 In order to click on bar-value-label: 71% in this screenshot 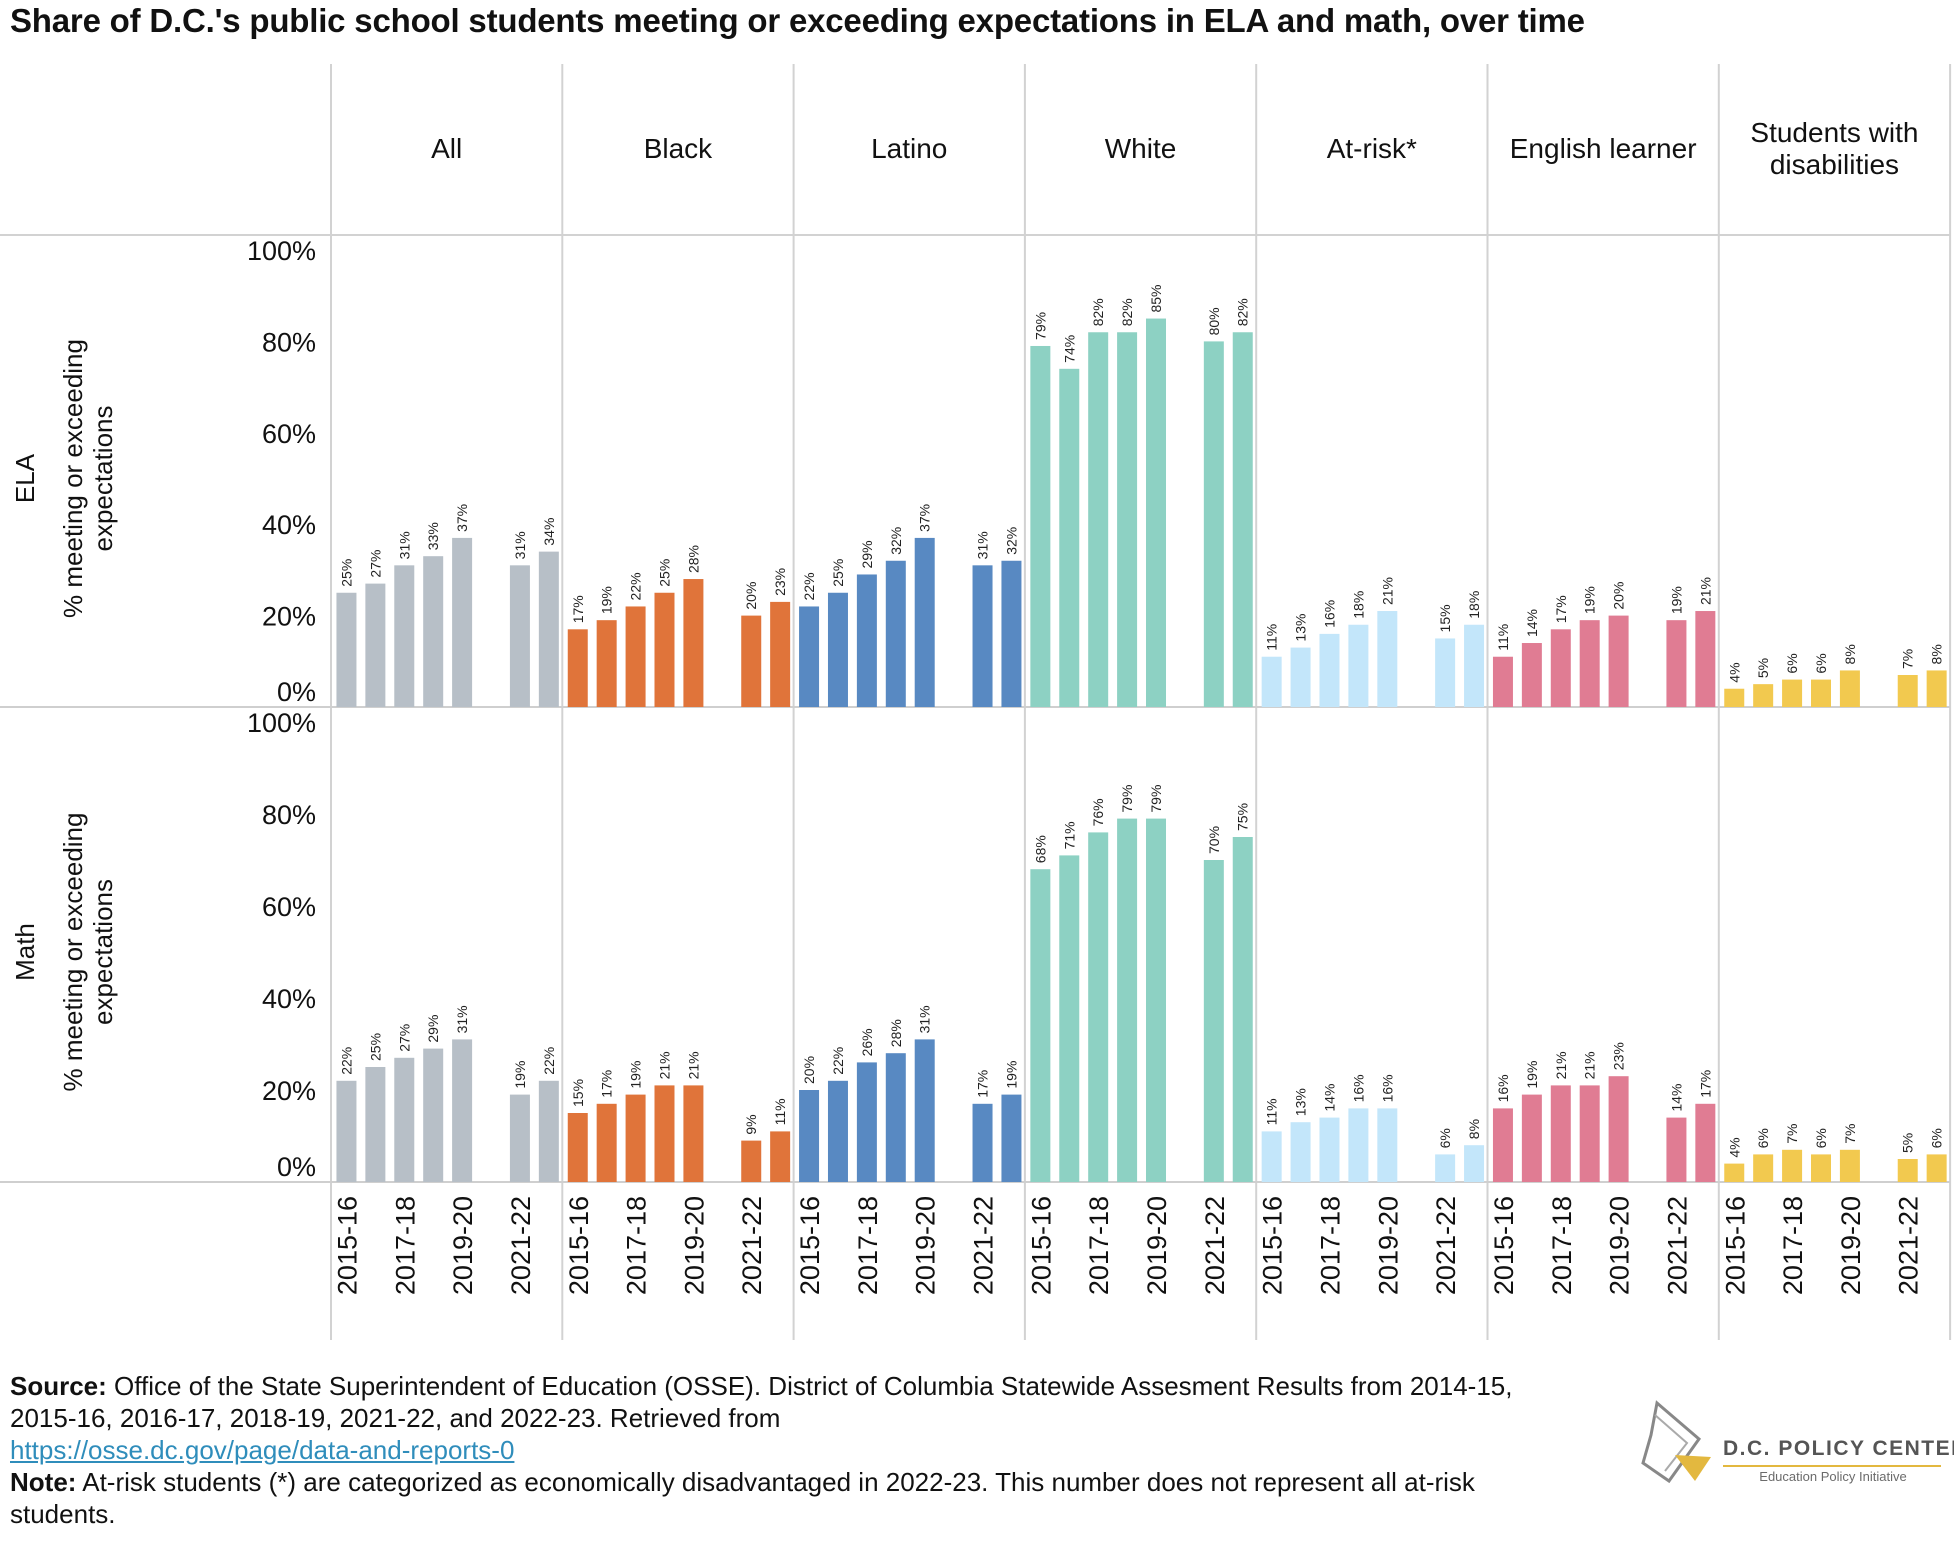, I will do `click(1069, 835)`.